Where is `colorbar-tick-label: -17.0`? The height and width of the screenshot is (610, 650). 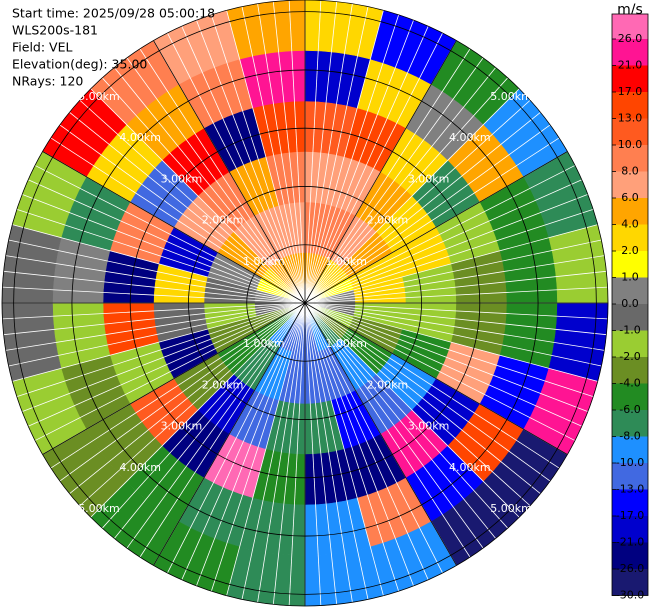 colorbar-tick-label: -17.0 is located at coordinates (630, 515).